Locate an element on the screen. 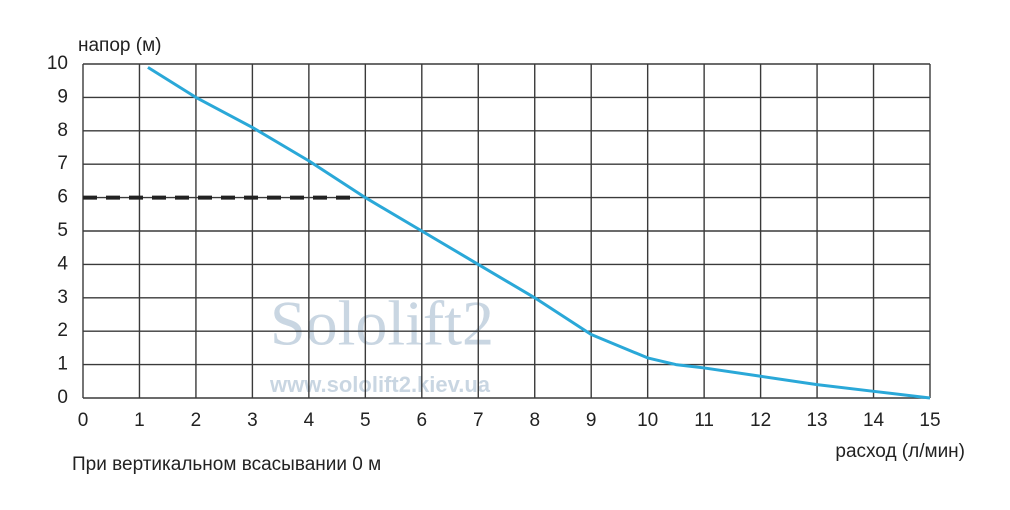  x-tick-label: 7 is located at coordinates (478, 420).